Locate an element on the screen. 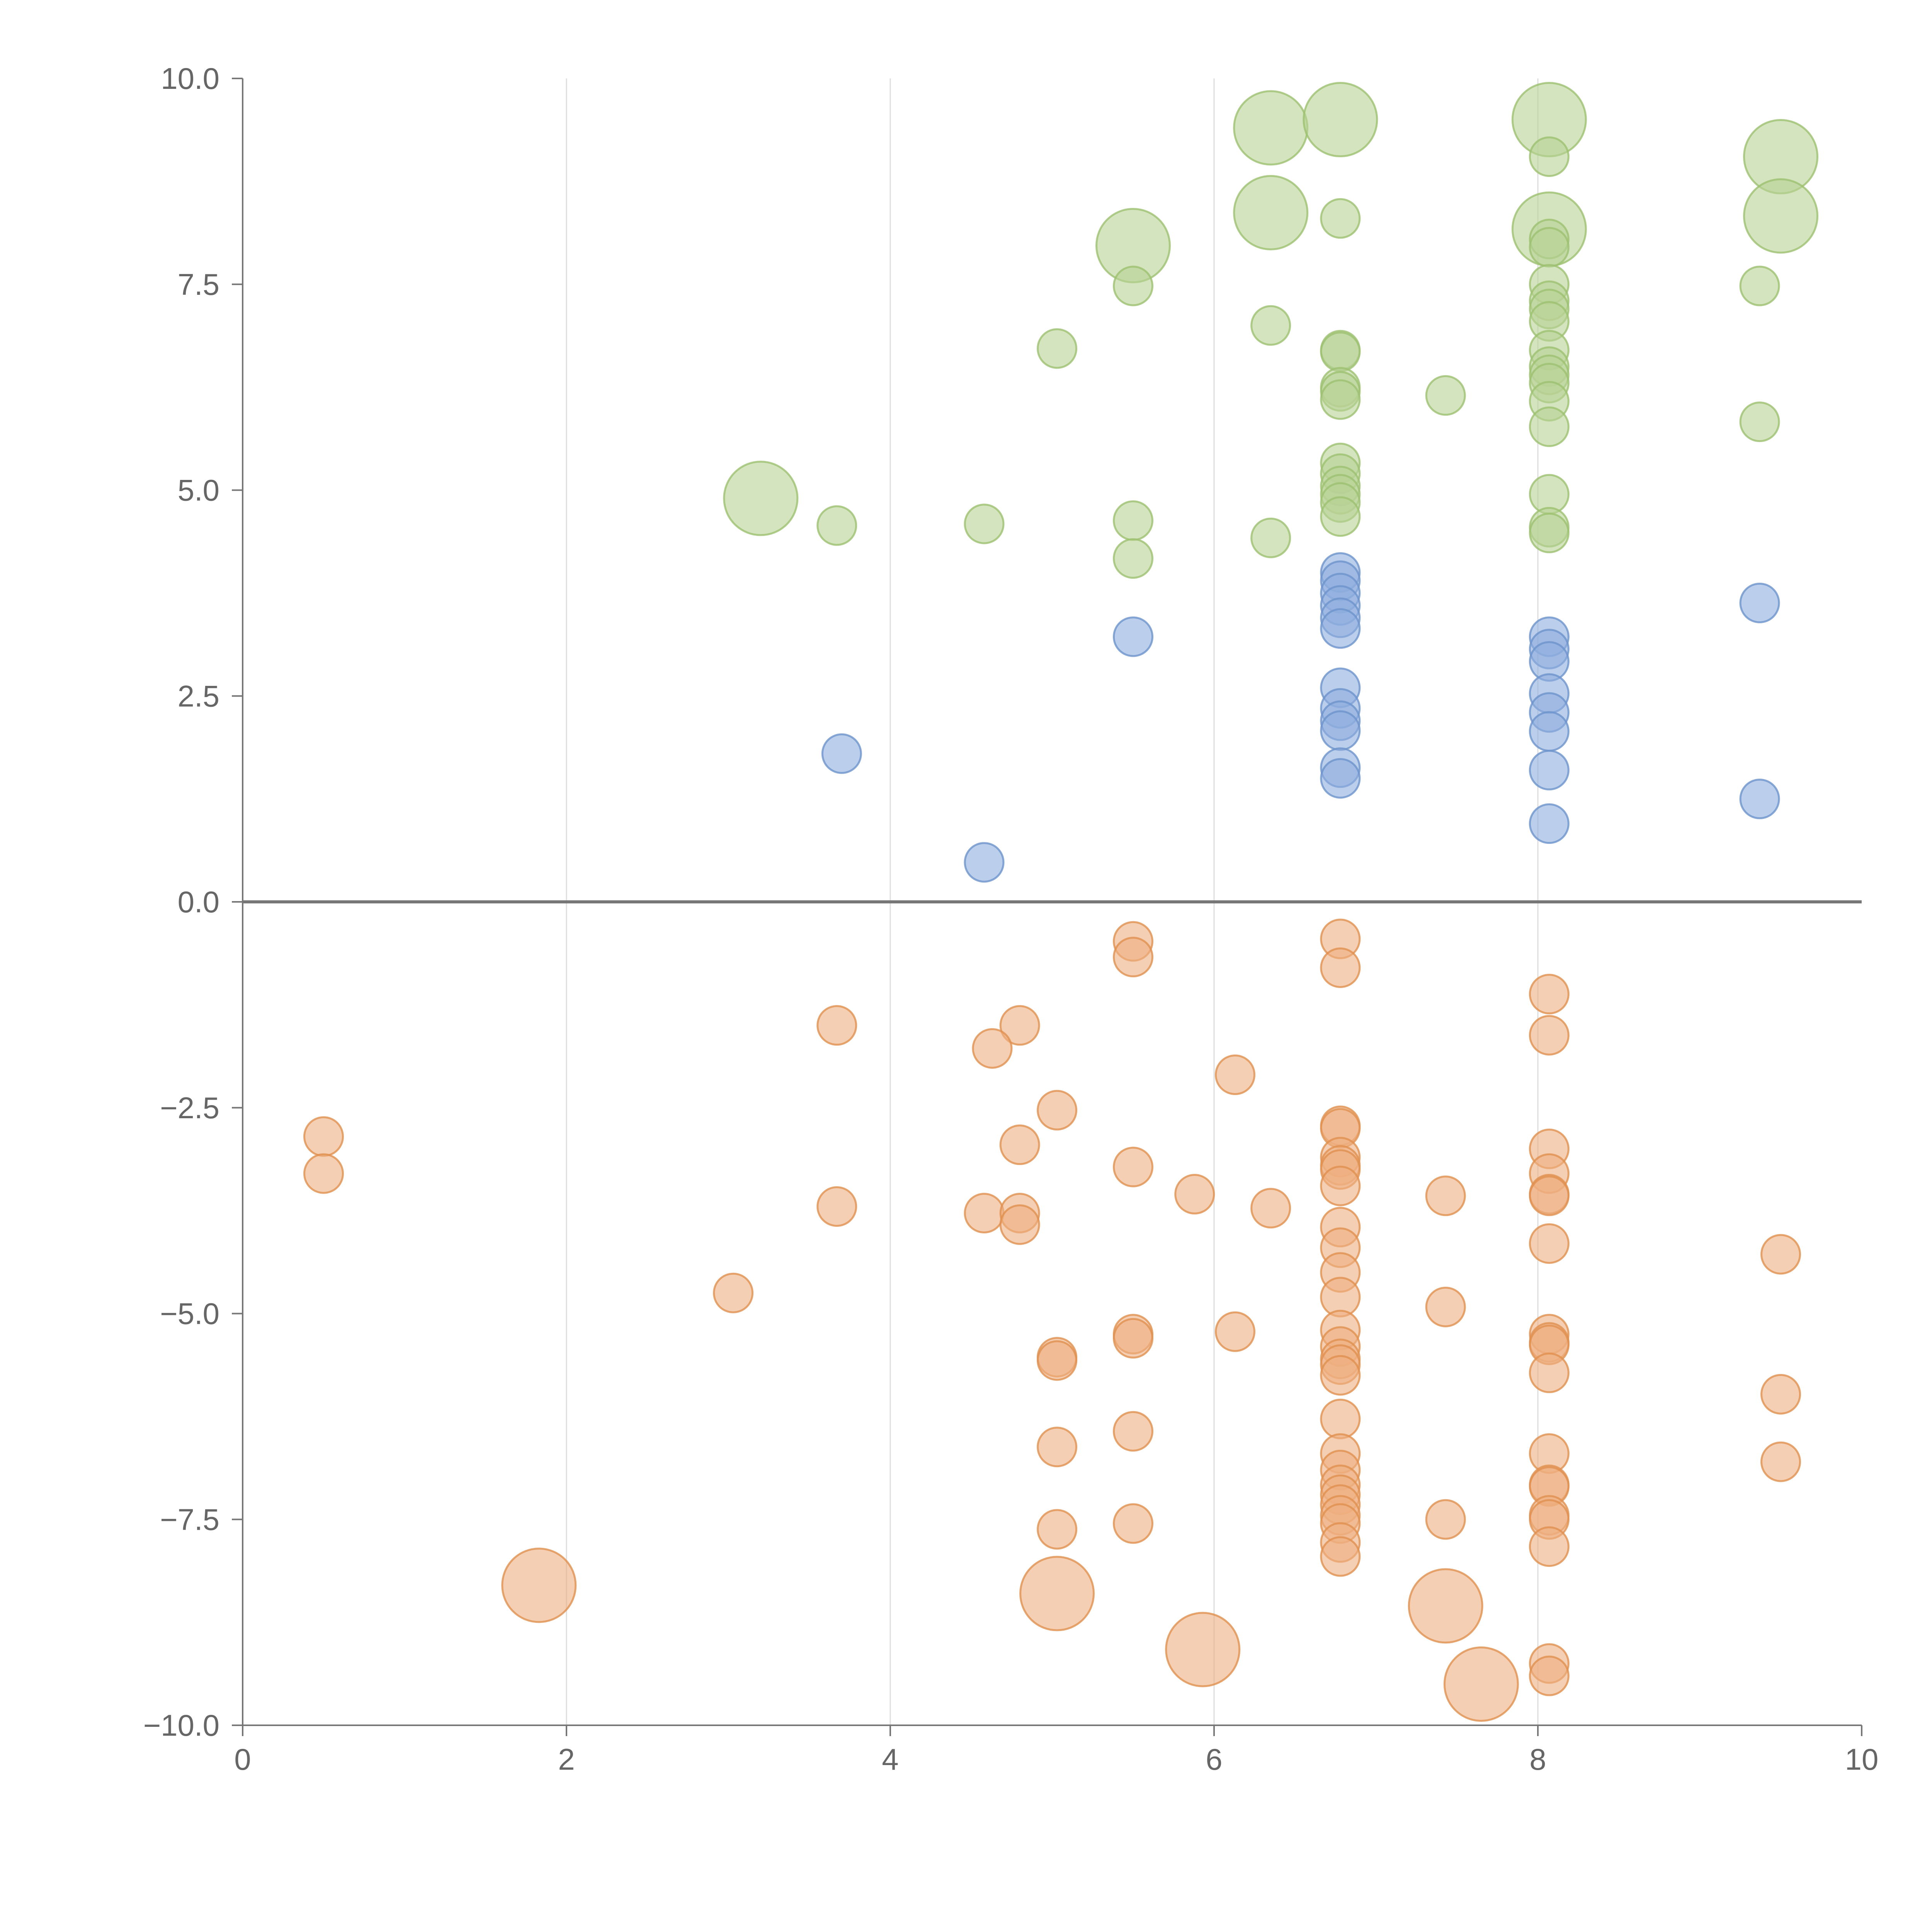 The width and height of the screenshot is (1932, 1932). y-tick-label: 2.5 is located at coordinates (198, 696).